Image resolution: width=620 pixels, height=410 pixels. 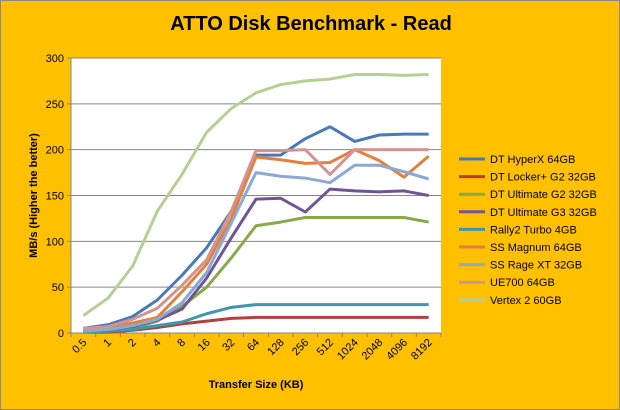 What do you see at coordinates (204, 345) in the screenshot?
I see `x-tick-label: 16` at bounding box center [204, 345].